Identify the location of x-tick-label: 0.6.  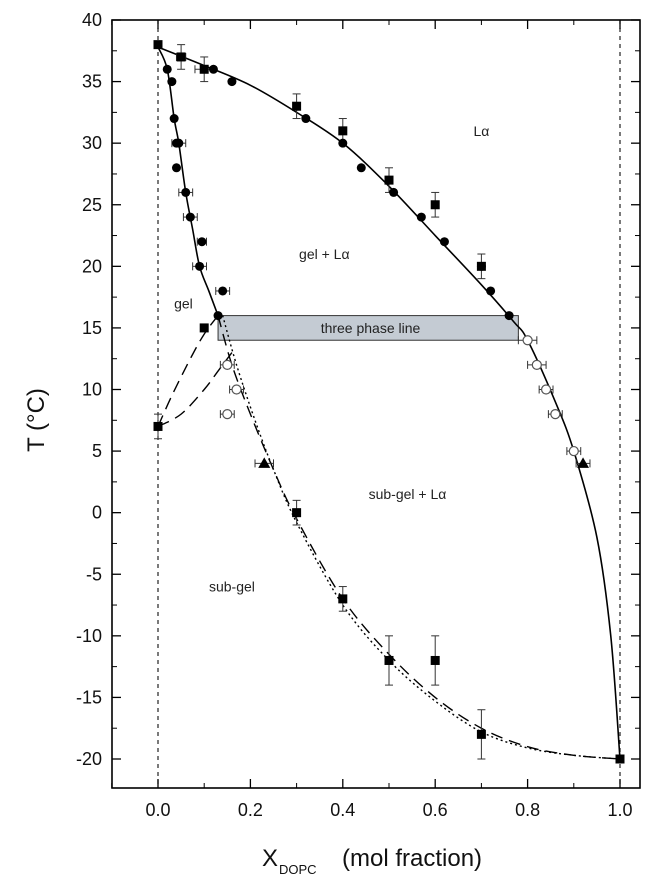
(435, 810).